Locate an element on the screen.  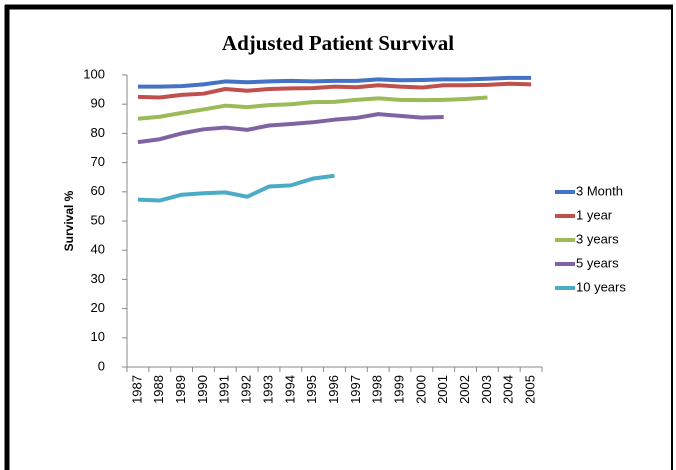
y-tick-label: 70 is located at coordinates (98, 161).